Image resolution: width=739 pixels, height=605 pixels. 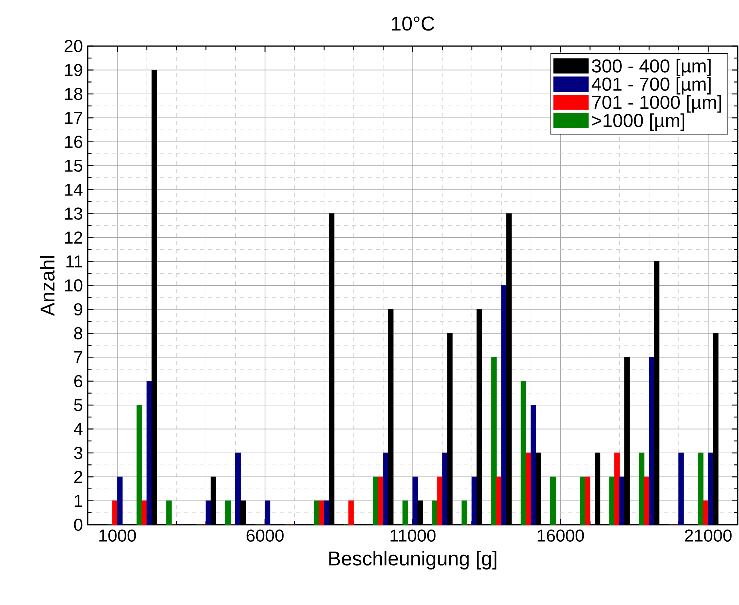 I want to click on y-tick-label: 15, so click(x=74, y=166).